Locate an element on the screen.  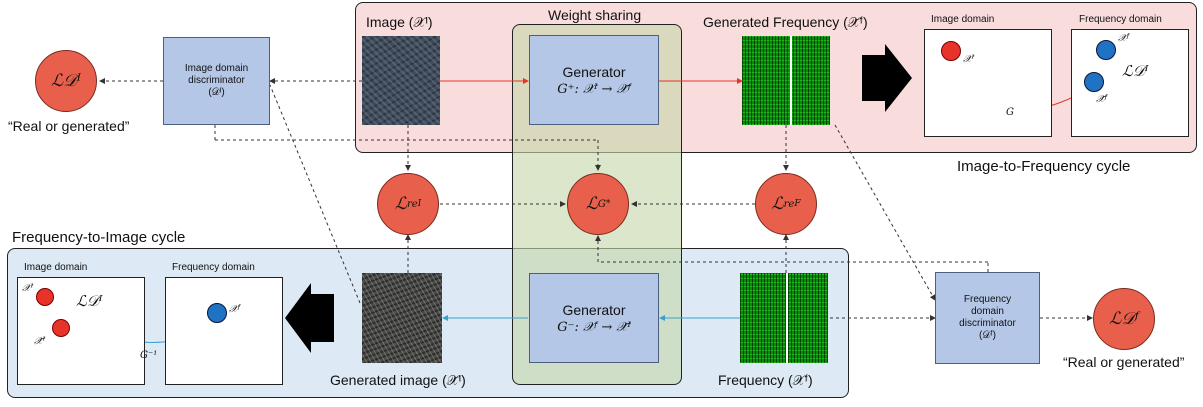
weight-sharing-label: Weight sharing is located at coordinates (595, 15).